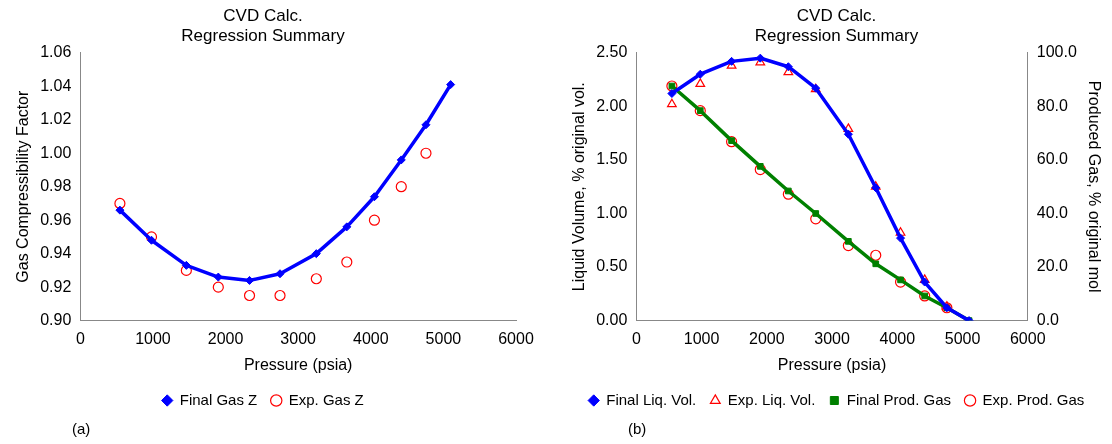 This screenshot has height=444, width=1112. I want to click on y2-axis-title: Produced Gas, % original mol, so click(1094, 186).